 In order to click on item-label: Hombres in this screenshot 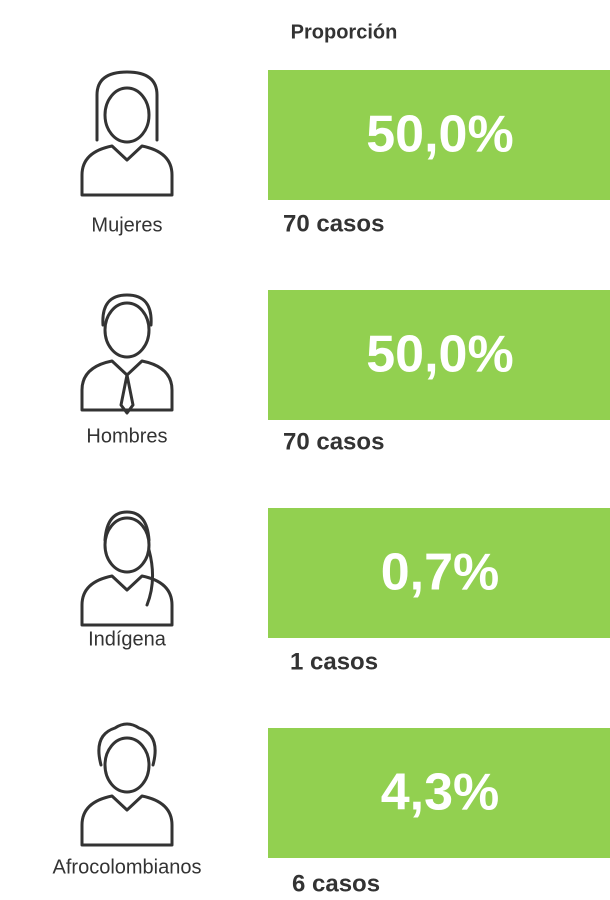, I will do `click(126, 436)`.